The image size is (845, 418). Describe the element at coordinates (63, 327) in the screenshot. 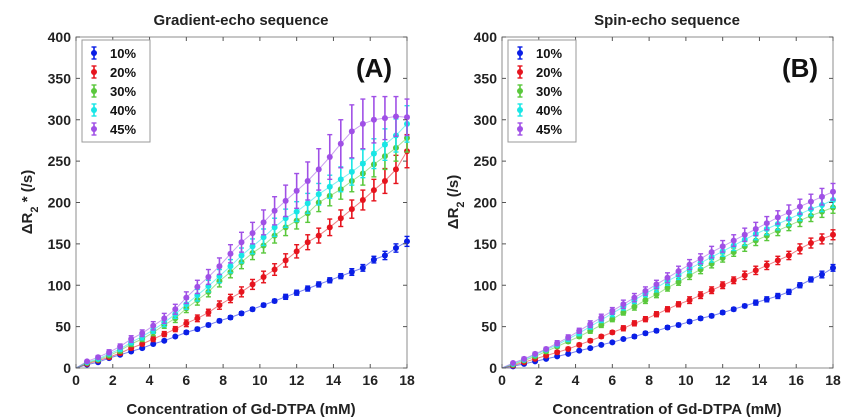

I see `y-tick-label-a: 50` at that location.